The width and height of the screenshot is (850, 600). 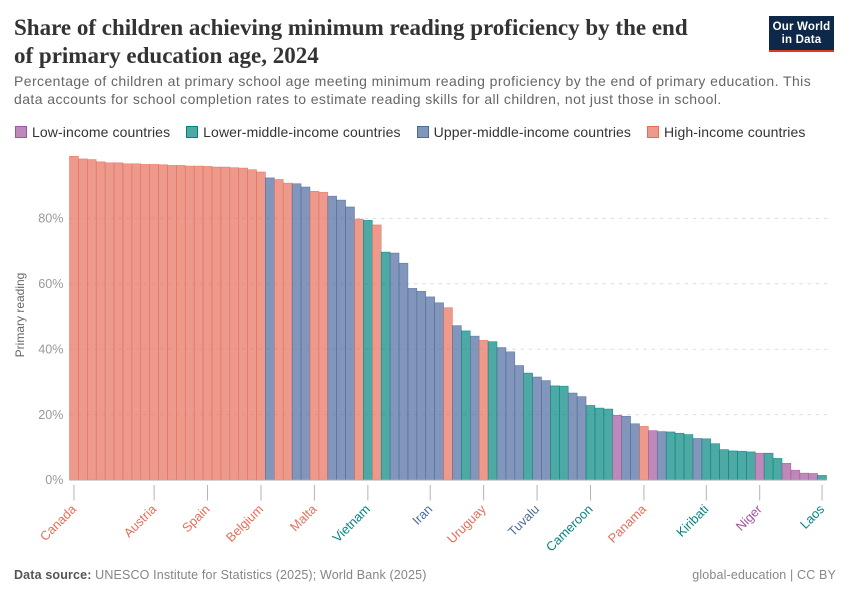 I want to click on svg-text: Austria, so click(x=139, y=520).